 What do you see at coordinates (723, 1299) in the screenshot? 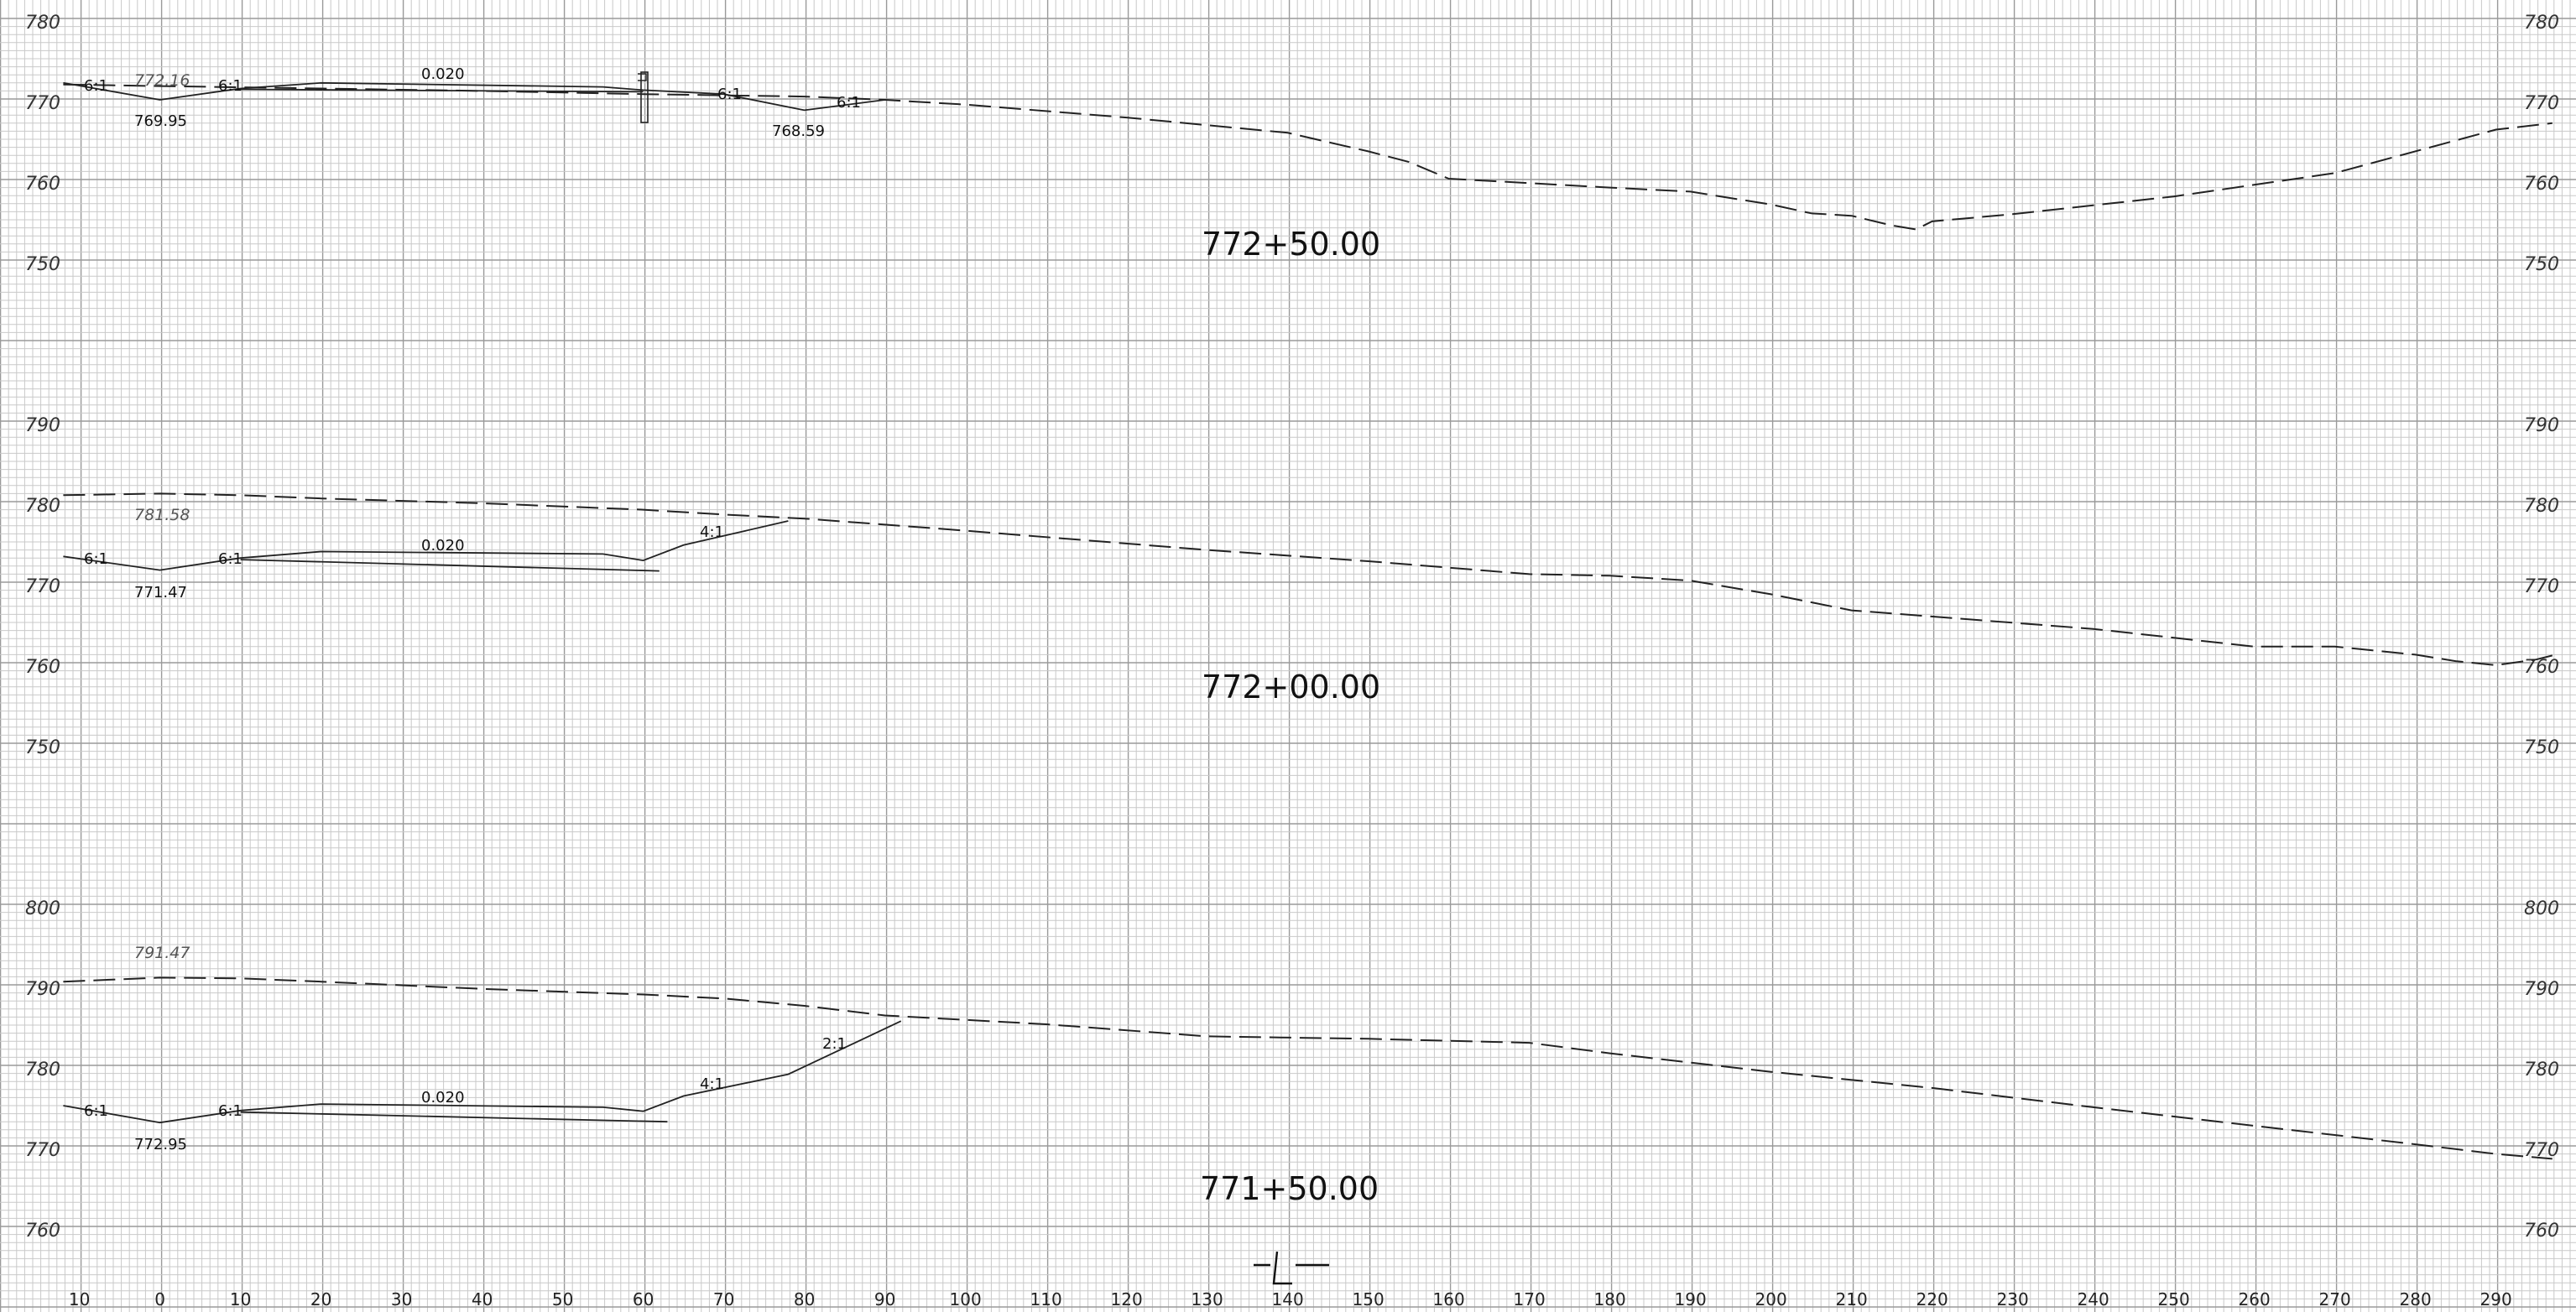
I see `offset-label: 70` at bounding box center [723, 1299].